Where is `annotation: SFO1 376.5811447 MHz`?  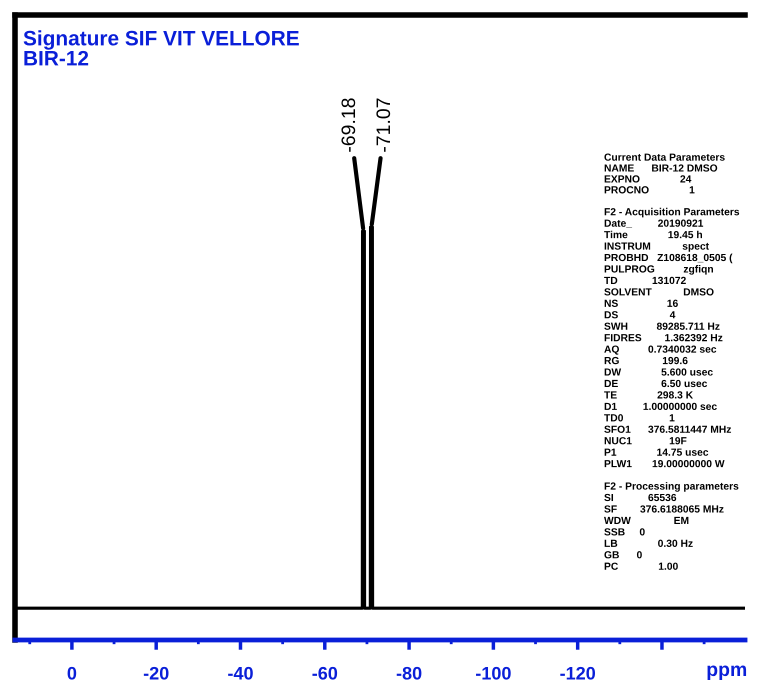
annotation: SFO1 376.5811447 MHz is located at coordinates (668, 429).